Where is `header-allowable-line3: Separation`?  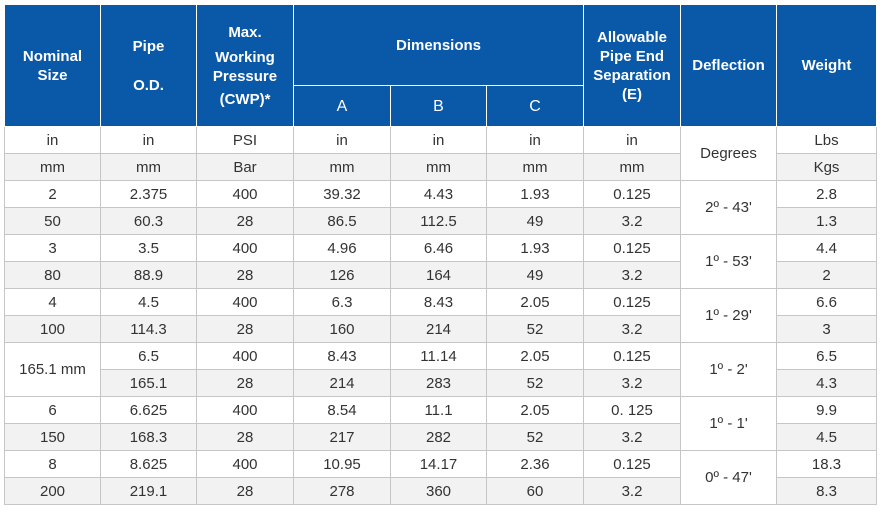
header-allowable-line3: Separation is located at coordinates (632, 75).